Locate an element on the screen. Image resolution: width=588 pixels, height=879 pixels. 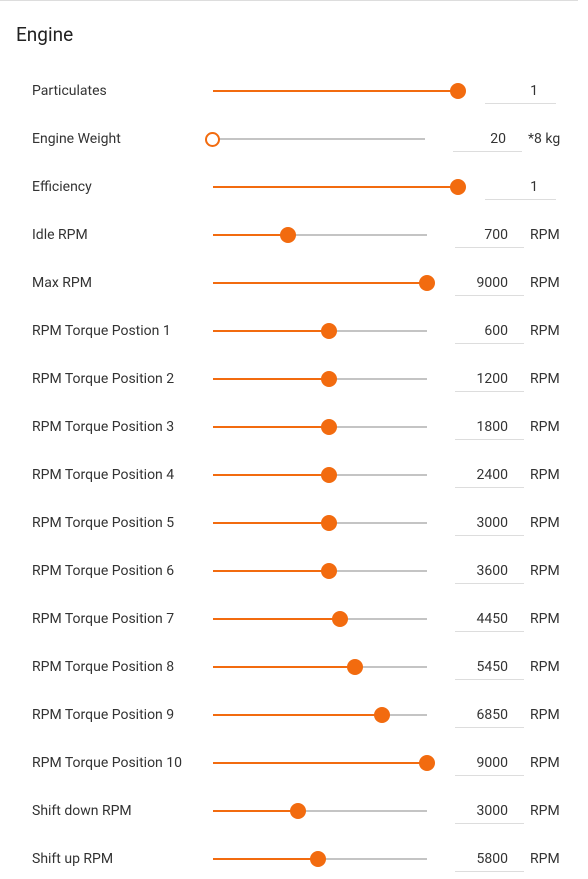
setting-row: Engine Weight 20 *8 kg is located at coordinates (294, 159).